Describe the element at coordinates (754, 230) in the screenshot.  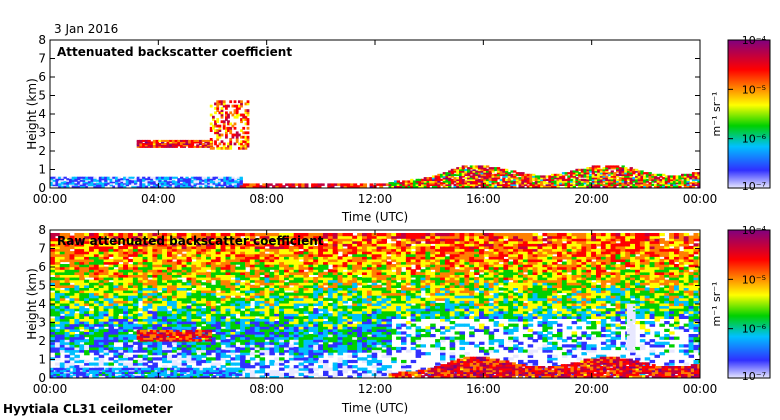
I see `colorbar-2-tick-label: 10⁻⁴` at that location.